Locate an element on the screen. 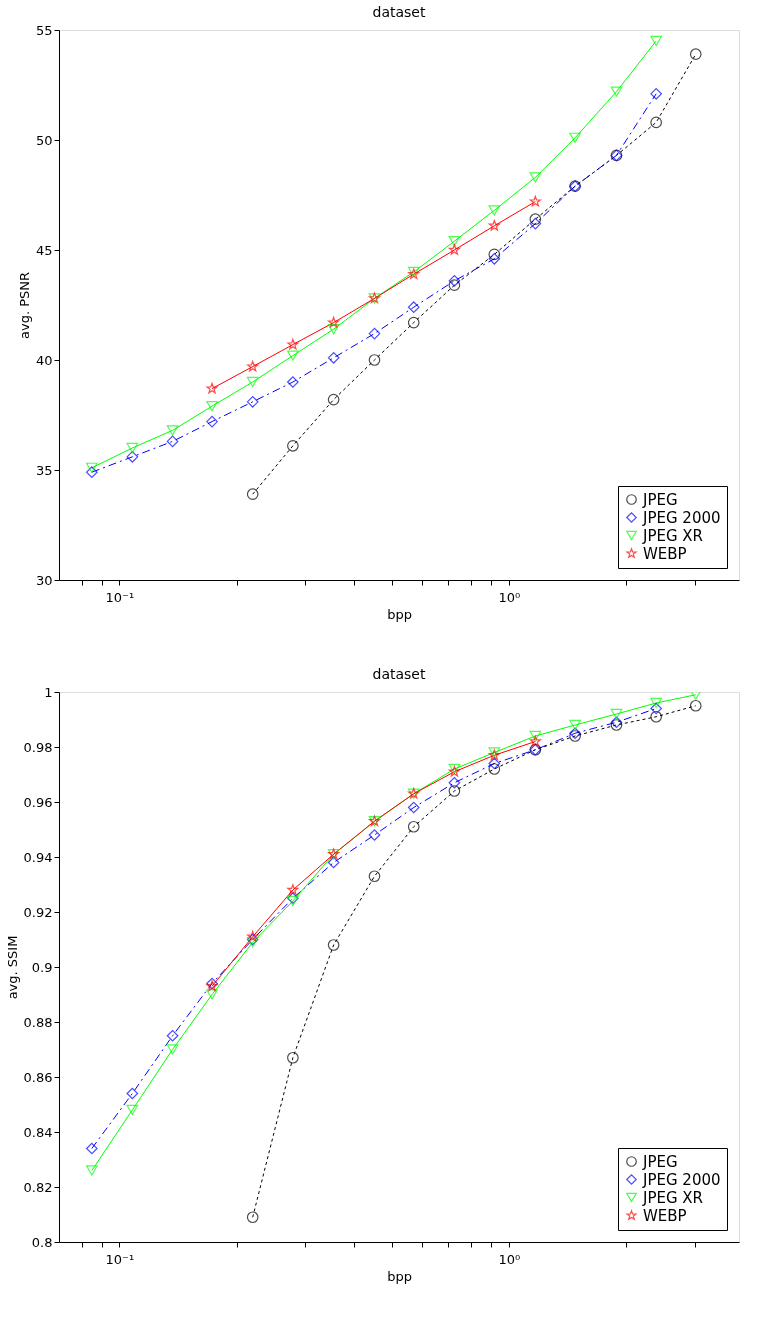 The width and height of the screenshot is (780, 1333). y-tick-label: 0.84 is located at coordinates (38, 1132).